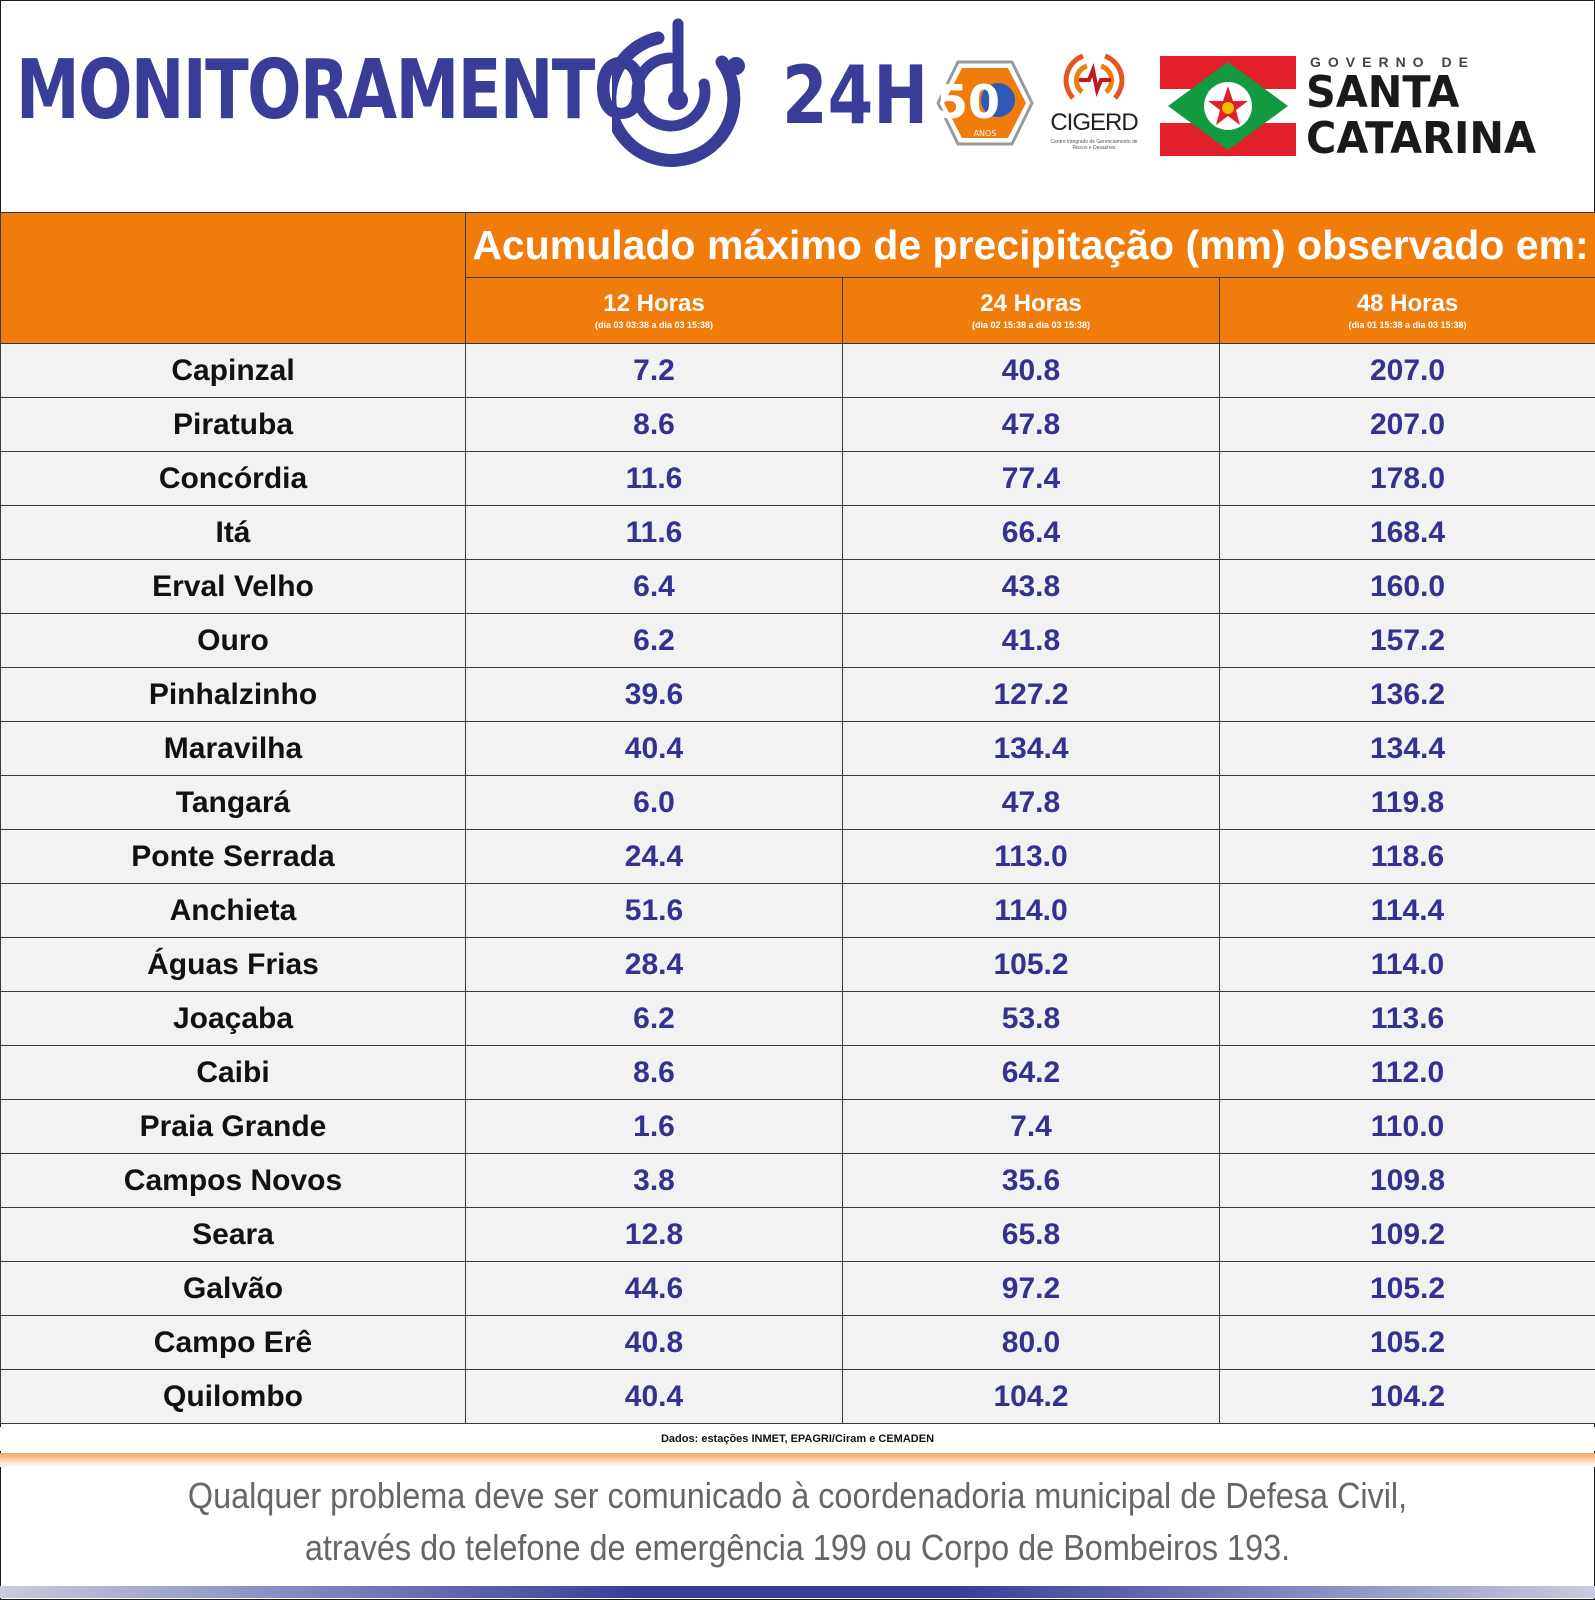 The height and width of the screenshot is (1600, 1595). I want to click on city-cell: Maravilha, so click(233, 748).